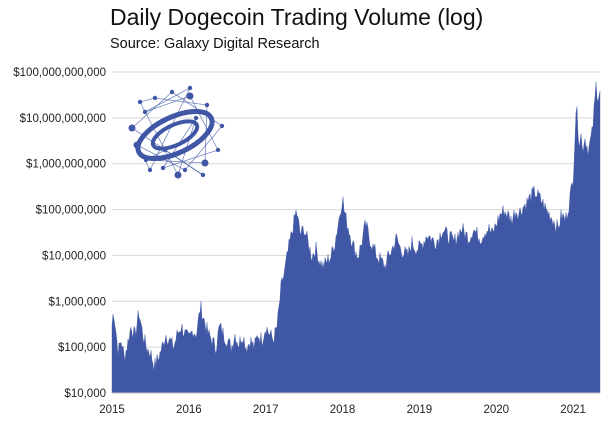  What do you see at coordinates (420, 410) in the screenshot?
I see `x-tick-label: 2019` at bounding box center [420, 410].